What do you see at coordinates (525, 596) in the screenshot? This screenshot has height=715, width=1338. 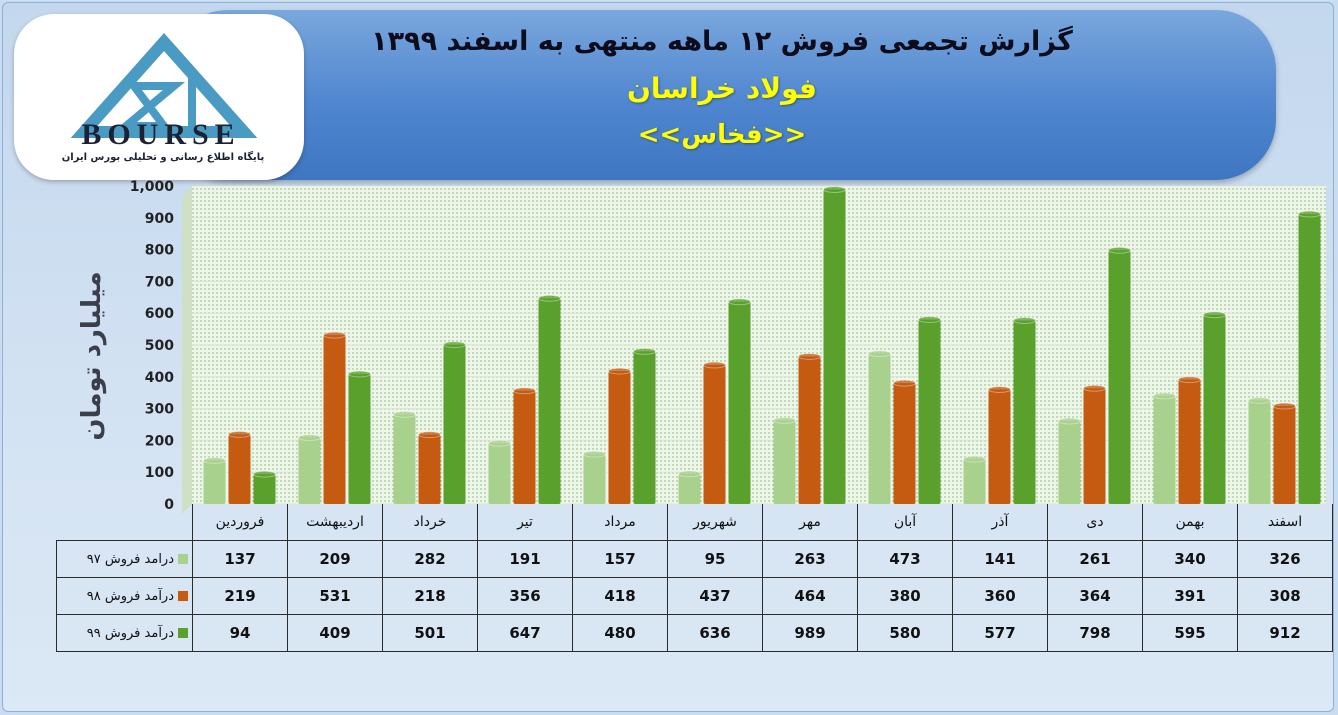 I see `data-label: 356` at bounding box center [525, 596].